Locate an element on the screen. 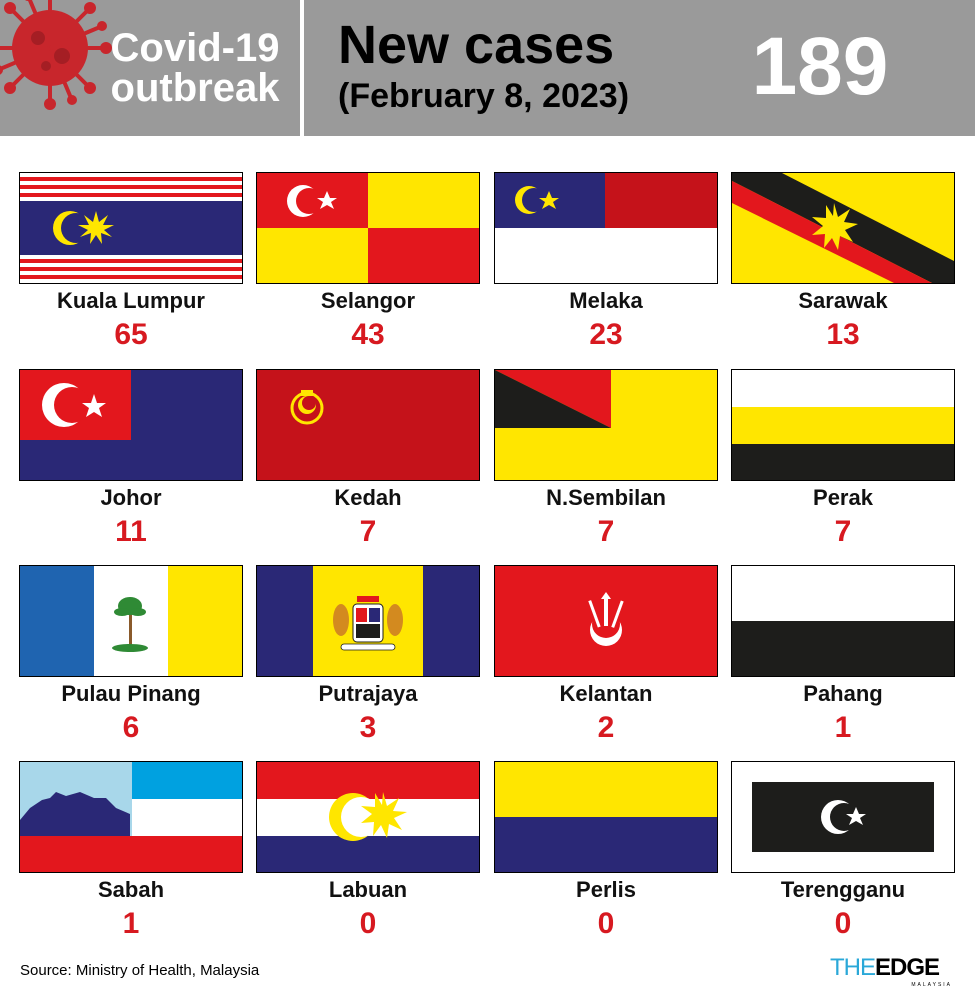 The width and height of the screenshot is (975, 1000). state-case-count: 65 is located at coordinates (131, 334).